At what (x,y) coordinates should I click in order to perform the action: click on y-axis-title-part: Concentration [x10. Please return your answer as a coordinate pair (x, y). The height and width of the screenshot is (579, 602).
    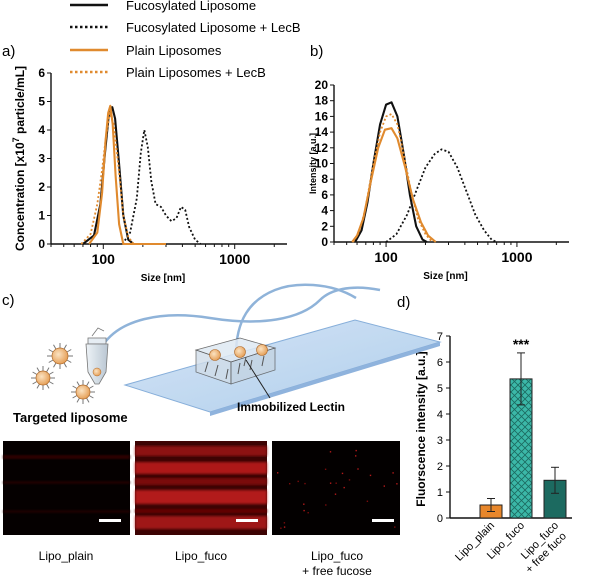
    Looking at the image, I should click on (20, 196).